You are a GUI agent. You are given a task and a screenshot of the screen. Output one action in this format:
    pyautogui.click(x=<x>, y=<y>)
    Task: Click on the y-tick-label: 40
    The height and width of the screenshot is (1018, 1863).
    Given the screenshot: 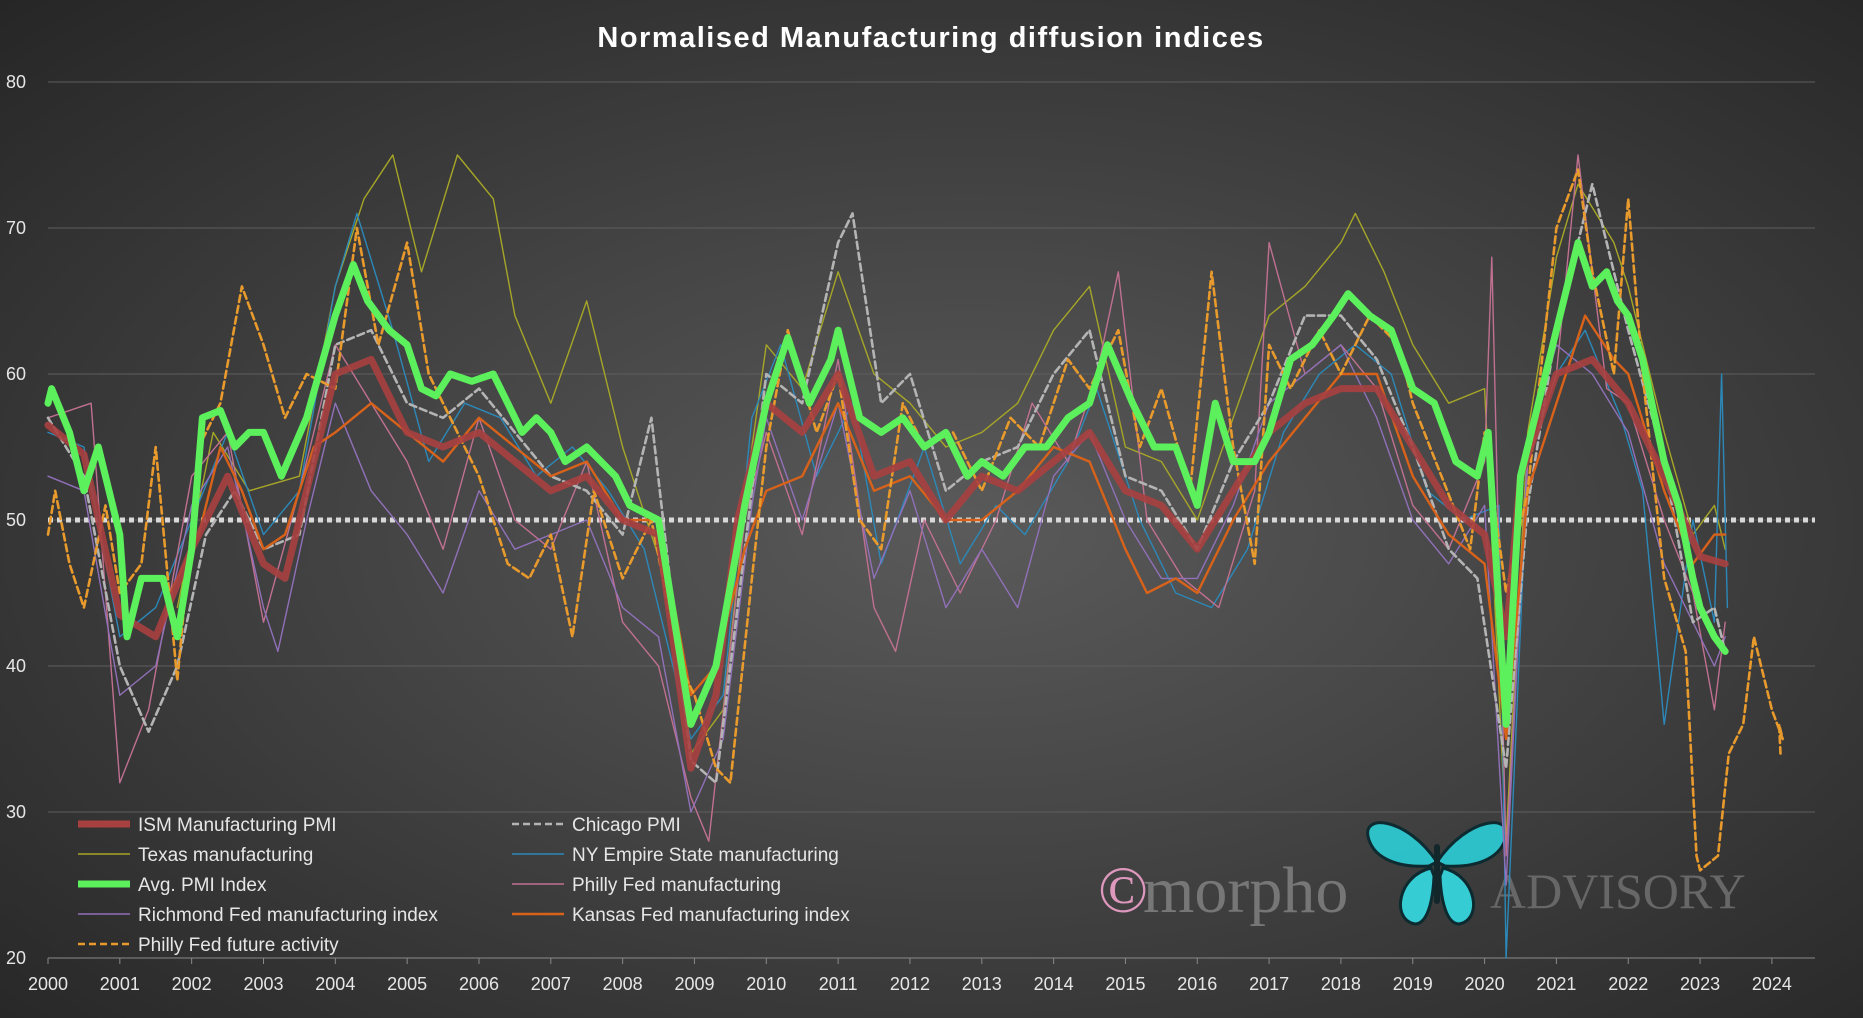 What is the action you would take?
    pyautogui.click(x=16, y=666)
    